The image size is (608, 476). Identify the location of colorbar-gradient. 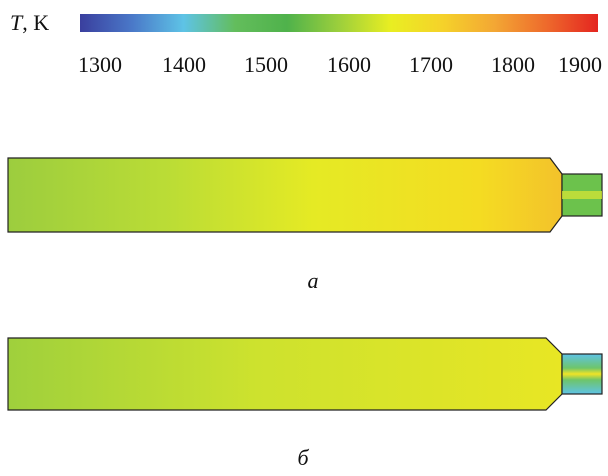
(339, 23).